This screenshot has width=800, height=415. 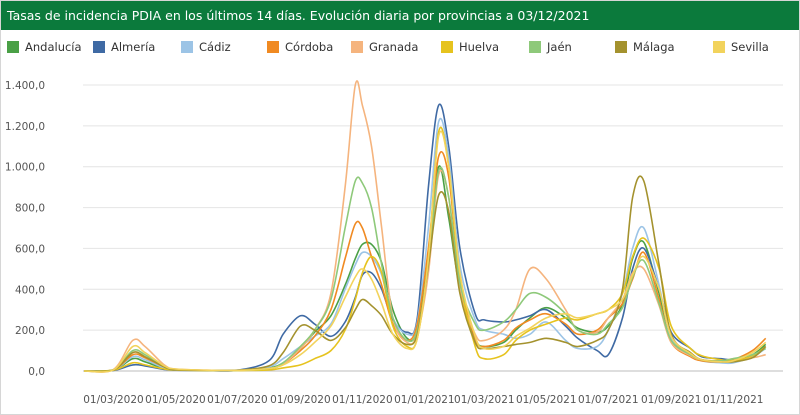 What do you see at coordinates (237, 400) in the screenshot?
I see `x-tick-label: 01/07/2020` at bounding box center [237, 400].